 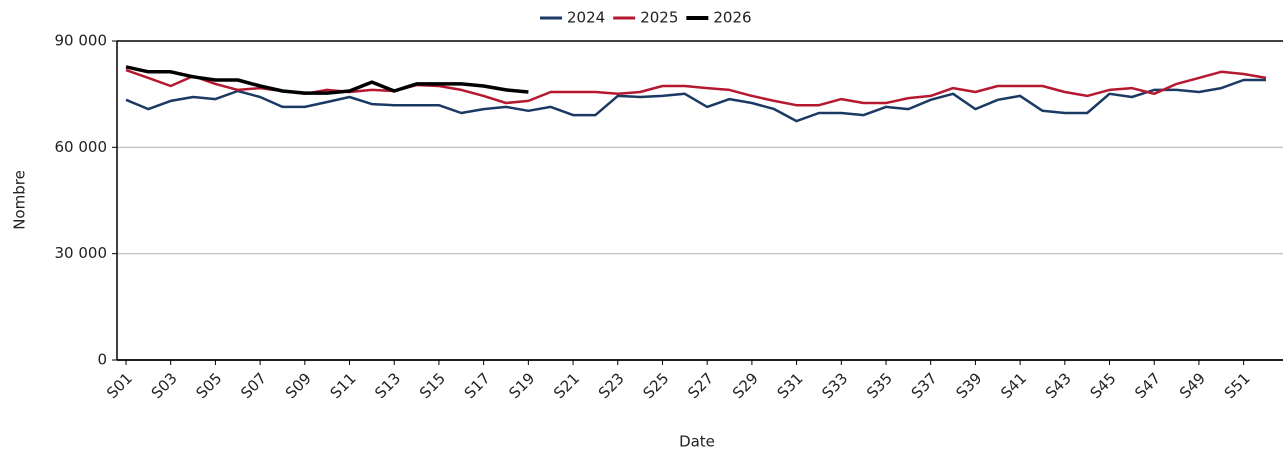 What do you see at coordinates (566, 385) in the screenshot?
I see `x-tick-label: S21` at bounding box center [566, 385].